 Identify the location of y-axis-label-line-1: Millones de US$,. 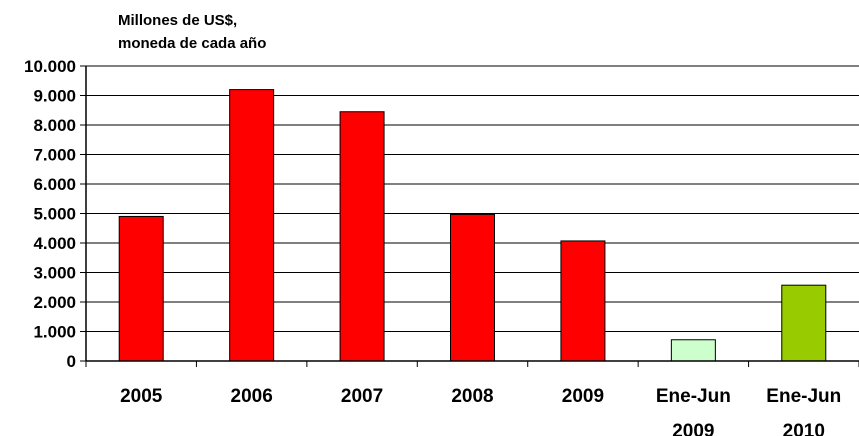
(178, 20).